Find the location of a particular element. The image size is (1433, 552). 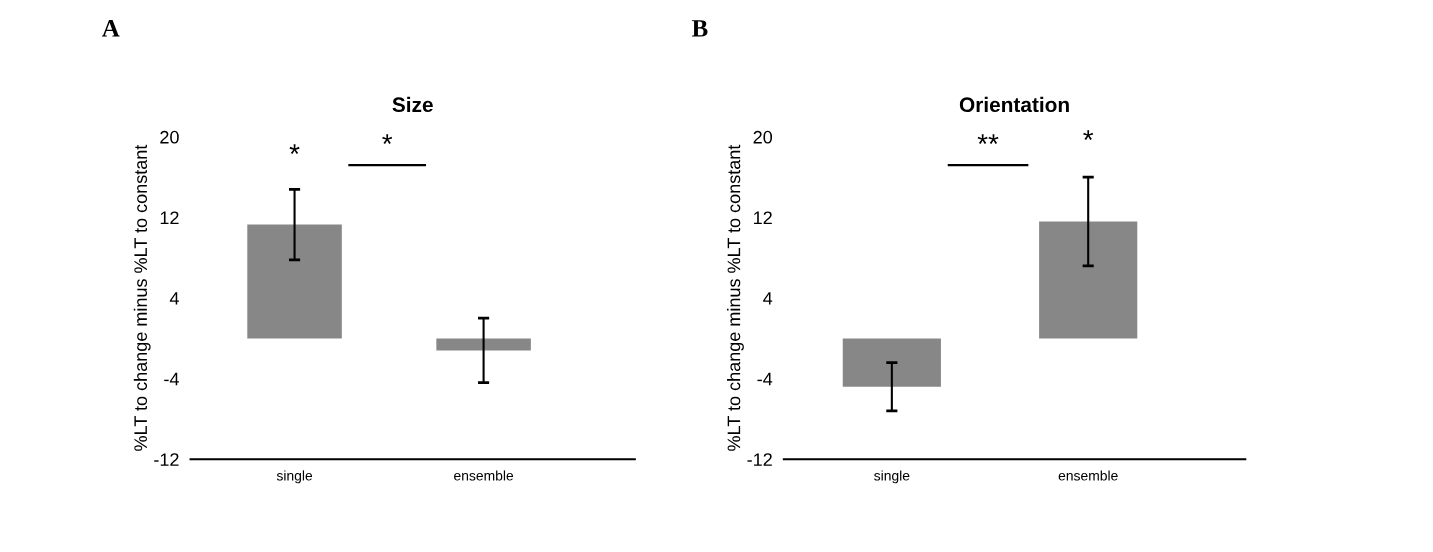

annotation: ** is located at coordinates (988, 139).